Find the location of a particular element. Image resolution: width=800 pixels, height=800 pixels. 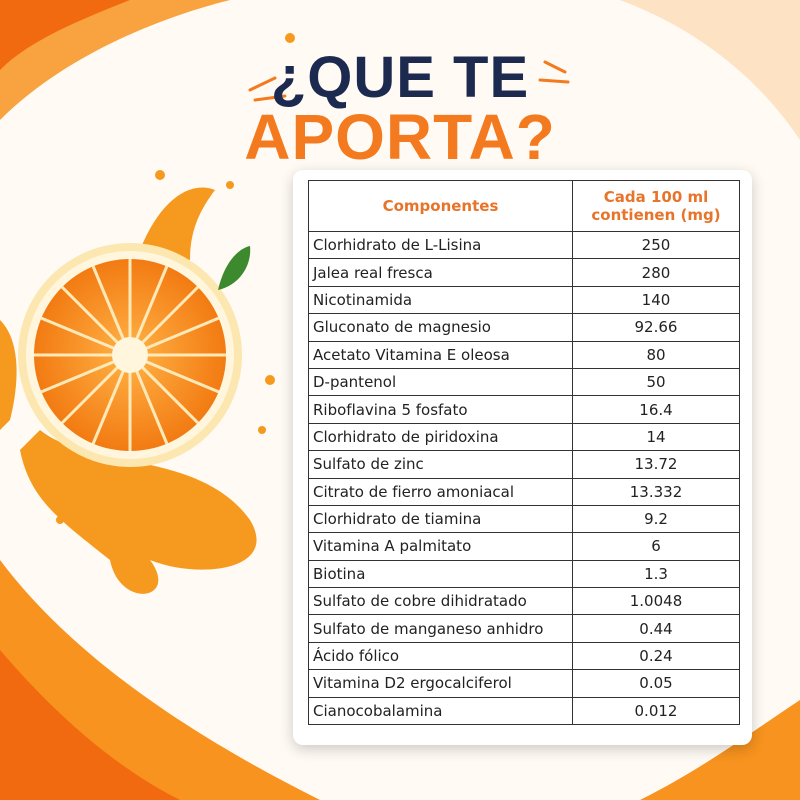

title: APORTA? is located at coordinates (400, 137).